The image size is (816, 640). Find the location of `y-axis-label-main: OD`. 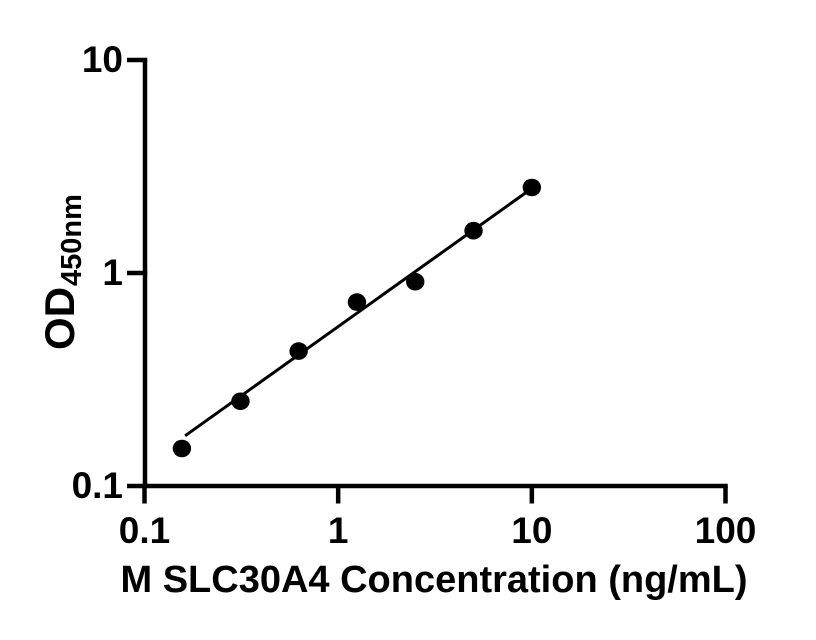

y-axis-label-main: OD is located at coordinates (59, 318).